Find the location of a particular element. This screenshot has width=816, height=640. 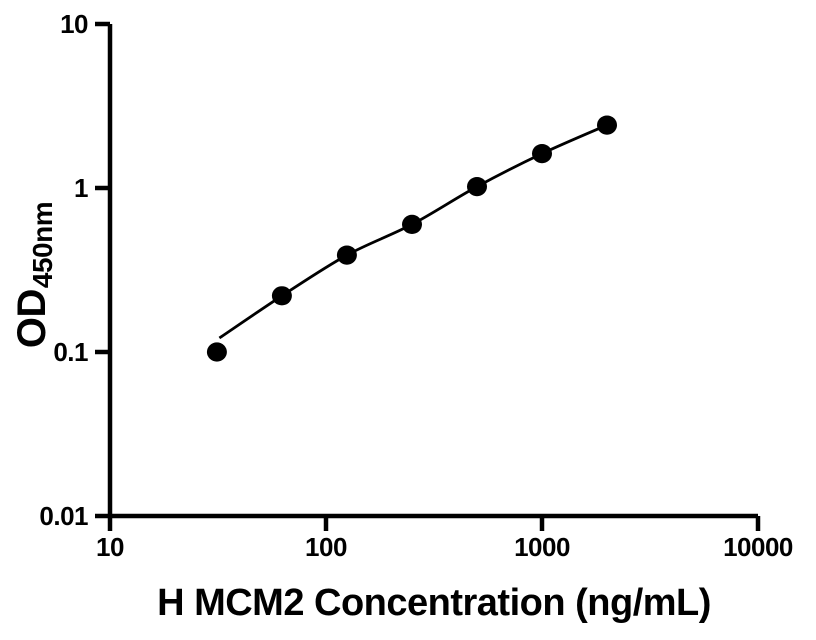

x-tick-label: 10000 is located at coordinates (758, 547).